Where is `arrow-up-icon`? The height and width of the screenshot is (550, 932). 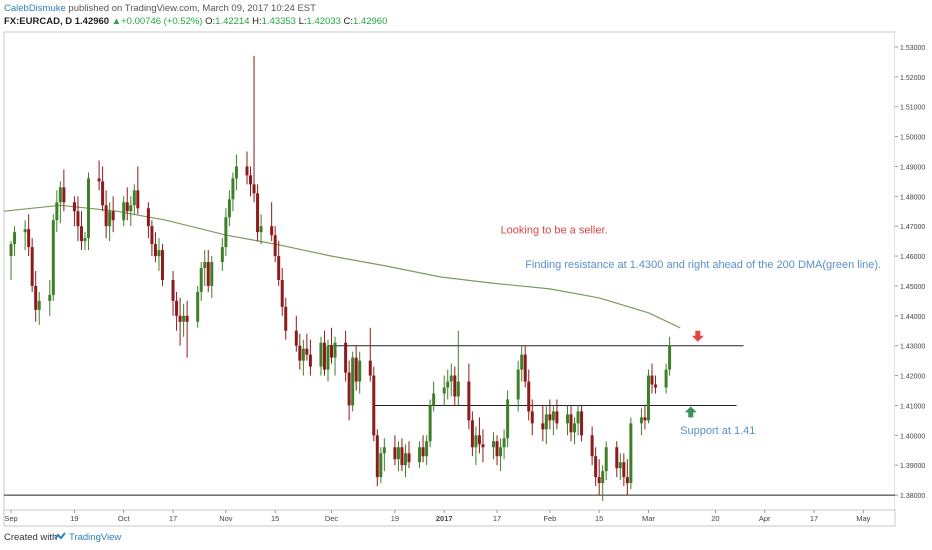
arrow-up-icon is located at coordinates (690, 412).